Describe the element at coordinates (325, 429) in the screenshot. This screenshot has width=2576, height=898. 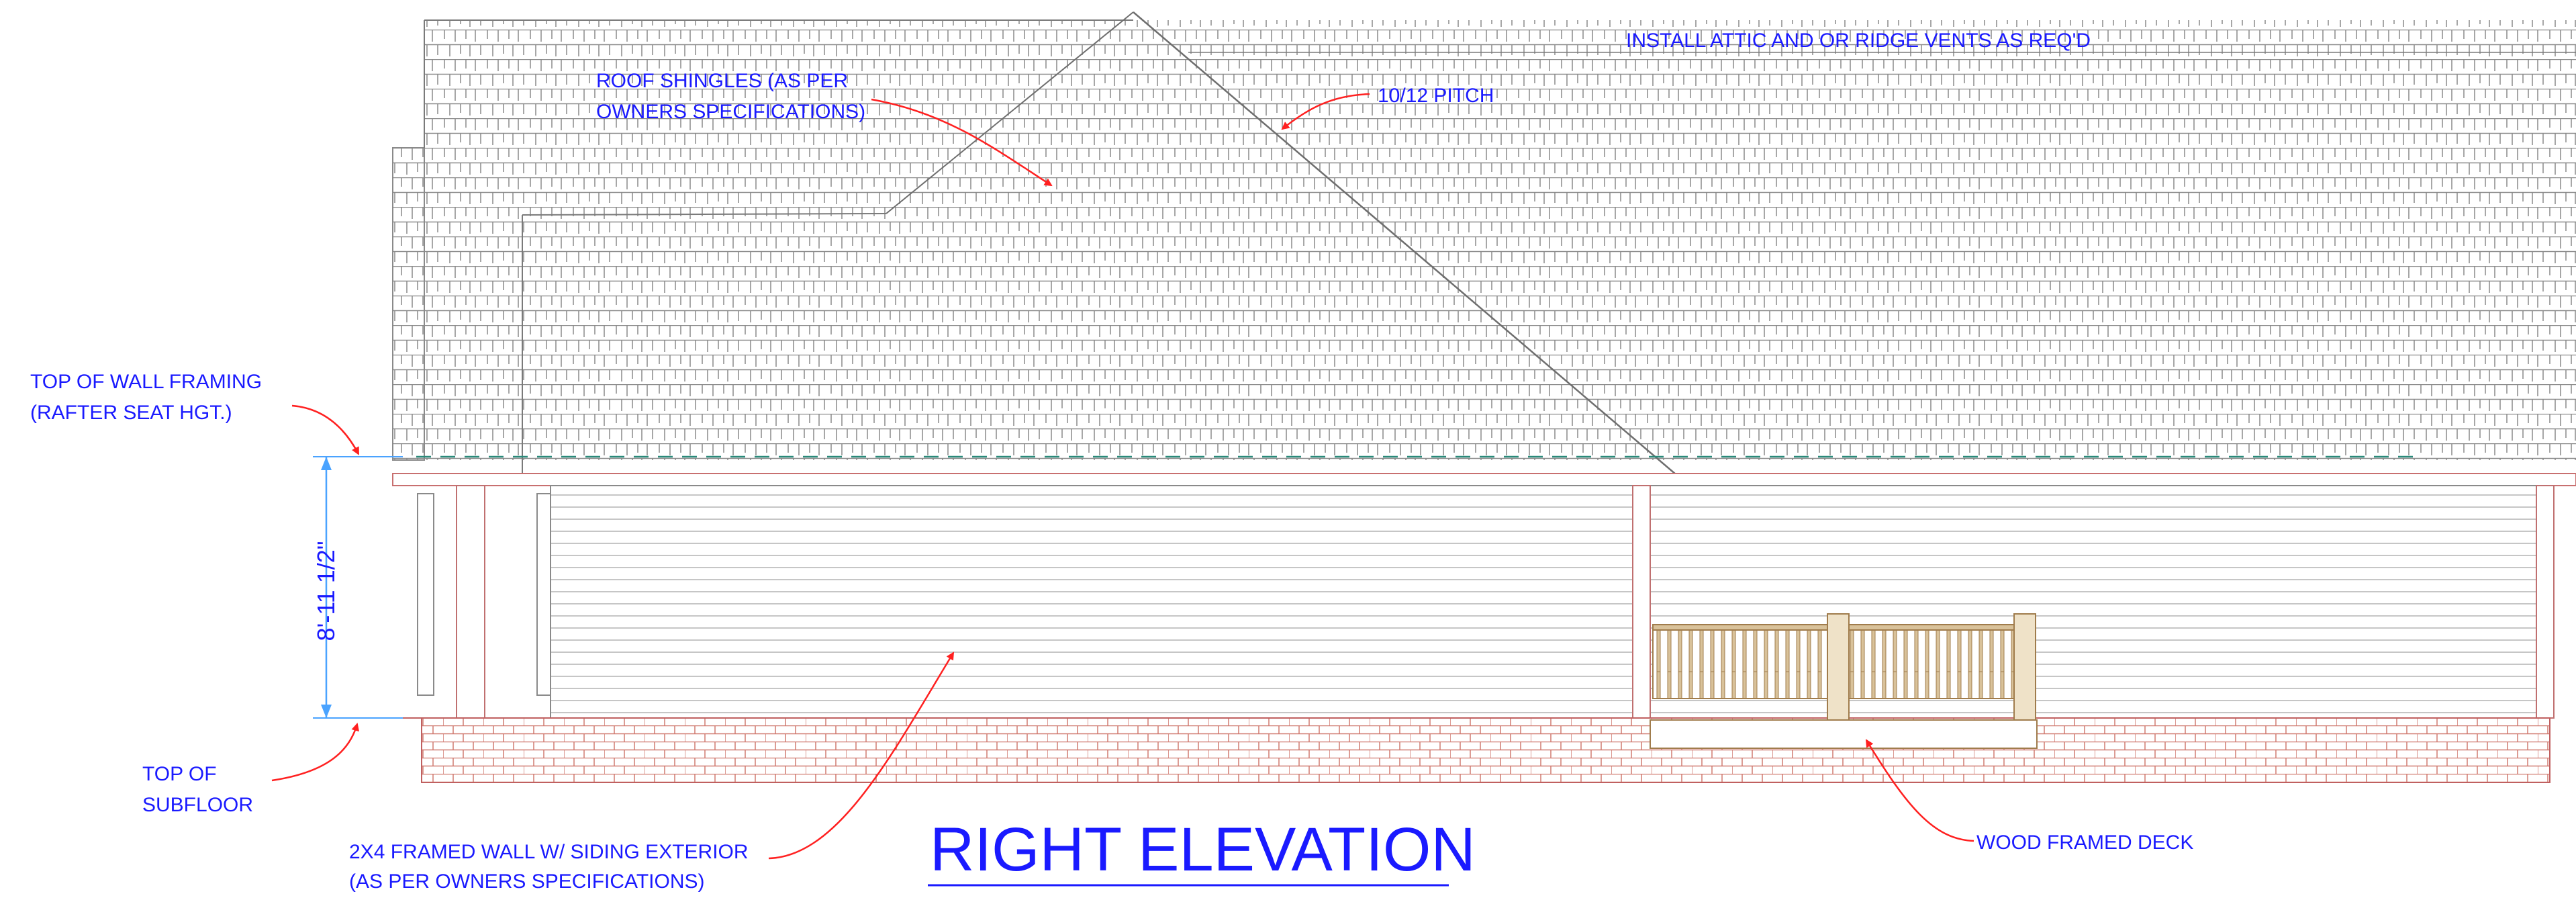
I see `leader-top-wall` at that location.